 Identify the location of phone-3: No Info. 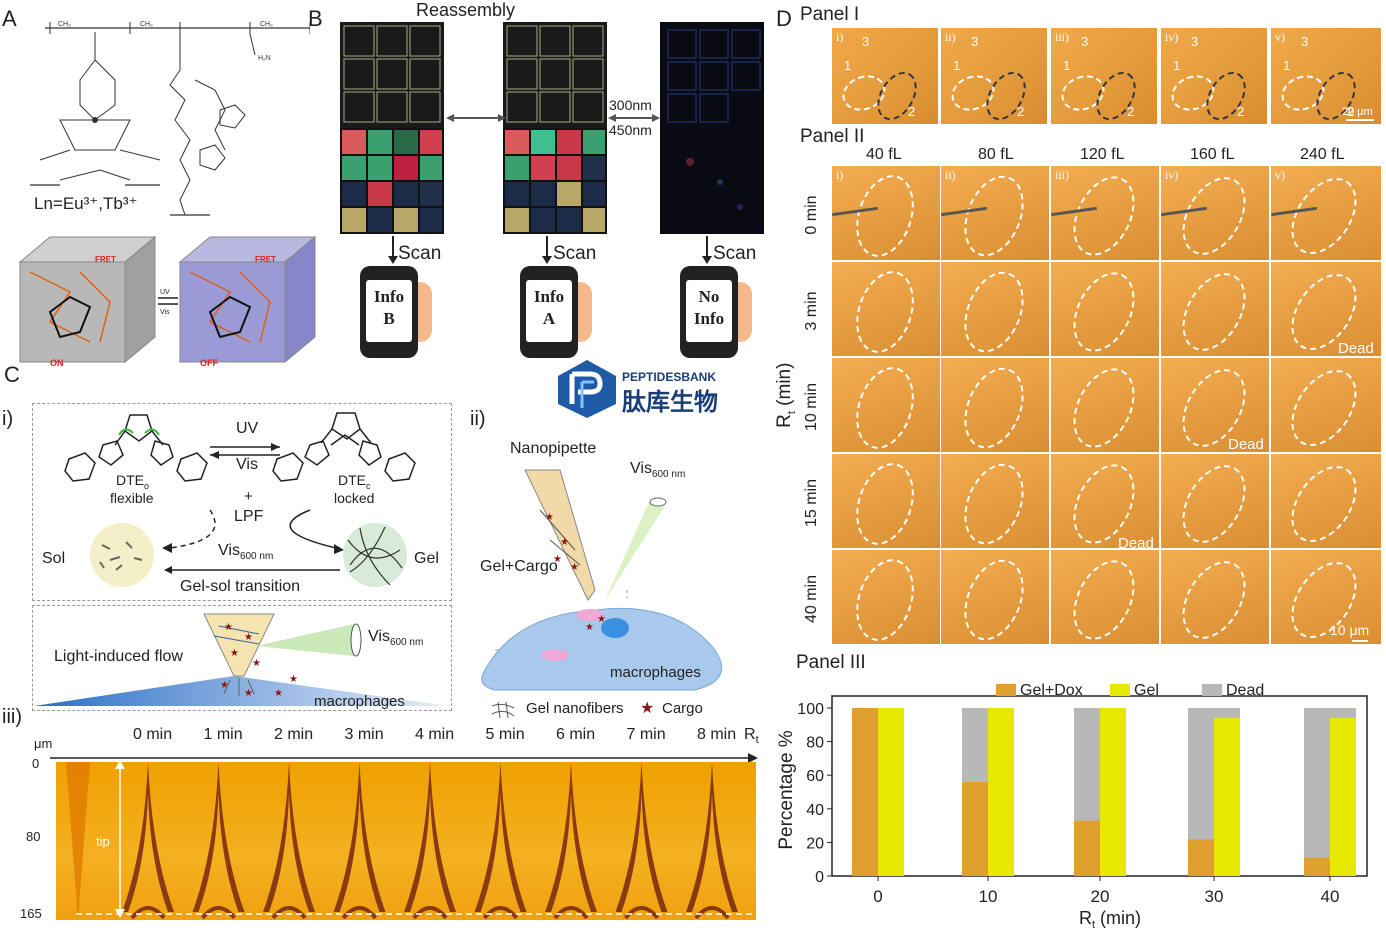
(709, 312).